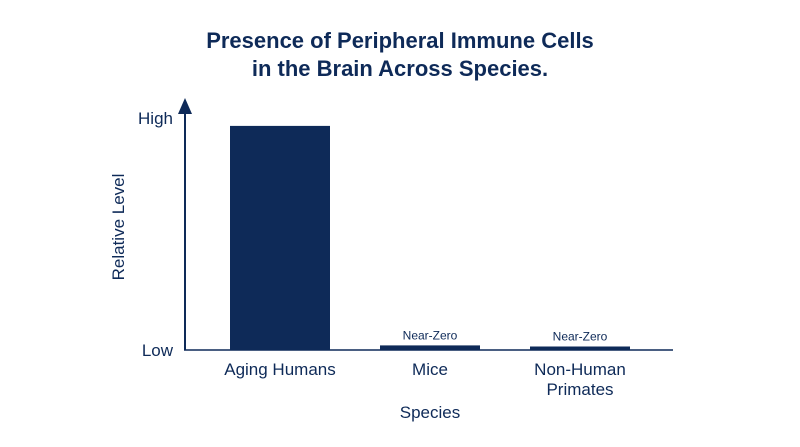 Image resolution: width=800 pixels, height=447 pixels. I want to click on y-axis-arrow, so click(185, 106).